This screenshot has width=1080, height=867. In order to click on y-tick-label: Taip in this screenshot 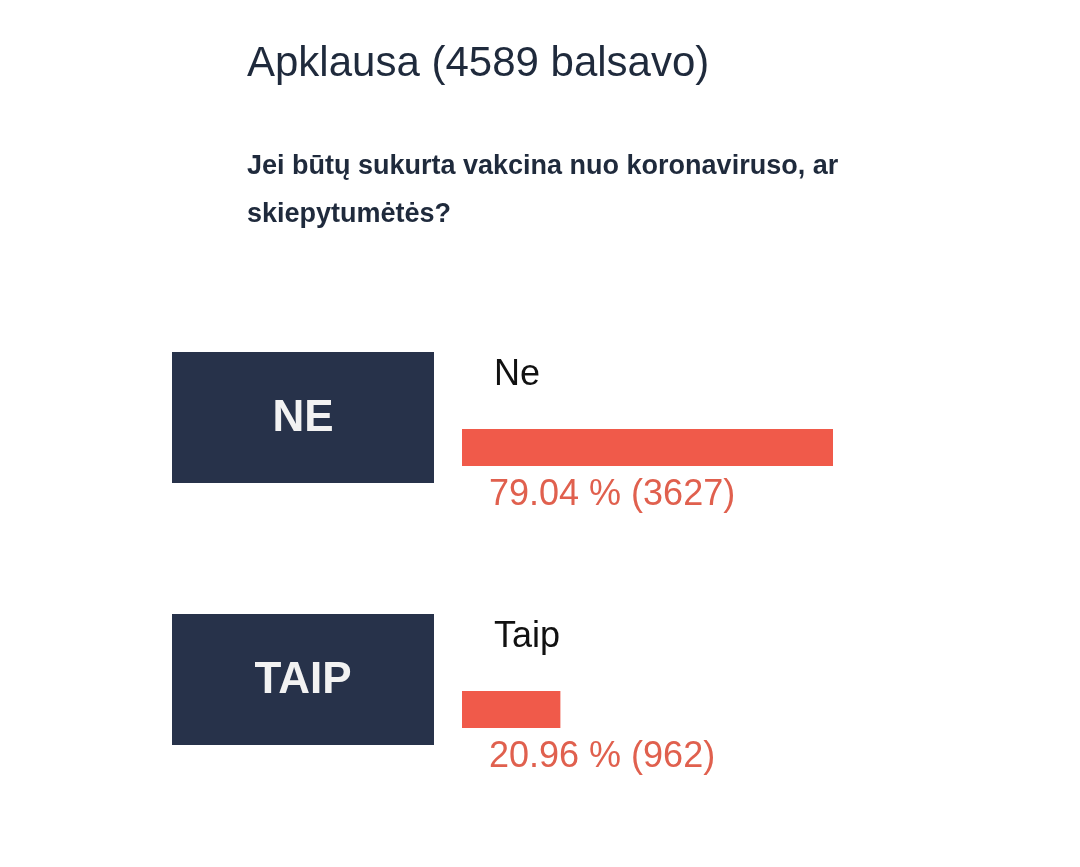, I will do `click(527, 634)`.